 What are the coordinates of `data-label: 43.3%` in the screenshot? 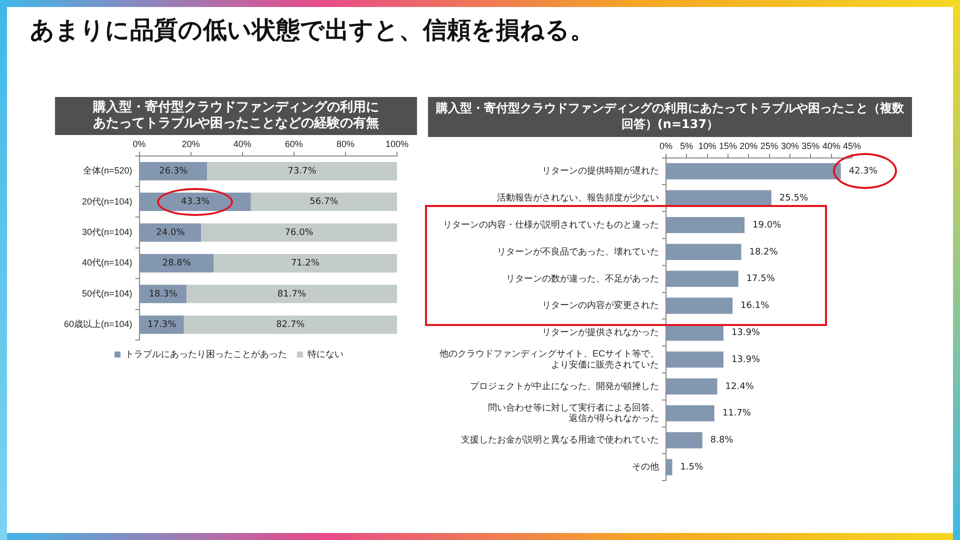 It's located at (195, 202).